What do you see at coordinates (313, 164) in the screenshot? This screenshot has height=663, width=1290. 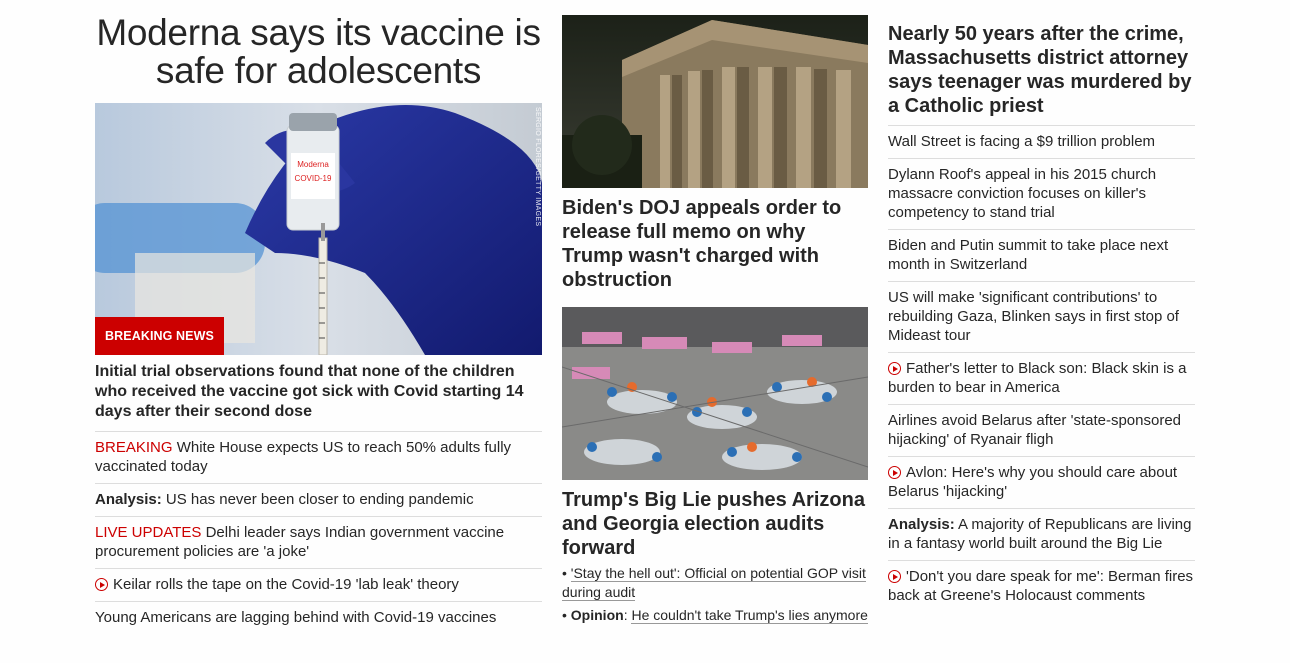 I see `svg-text: Moderna` at bounding box center [313, 164].